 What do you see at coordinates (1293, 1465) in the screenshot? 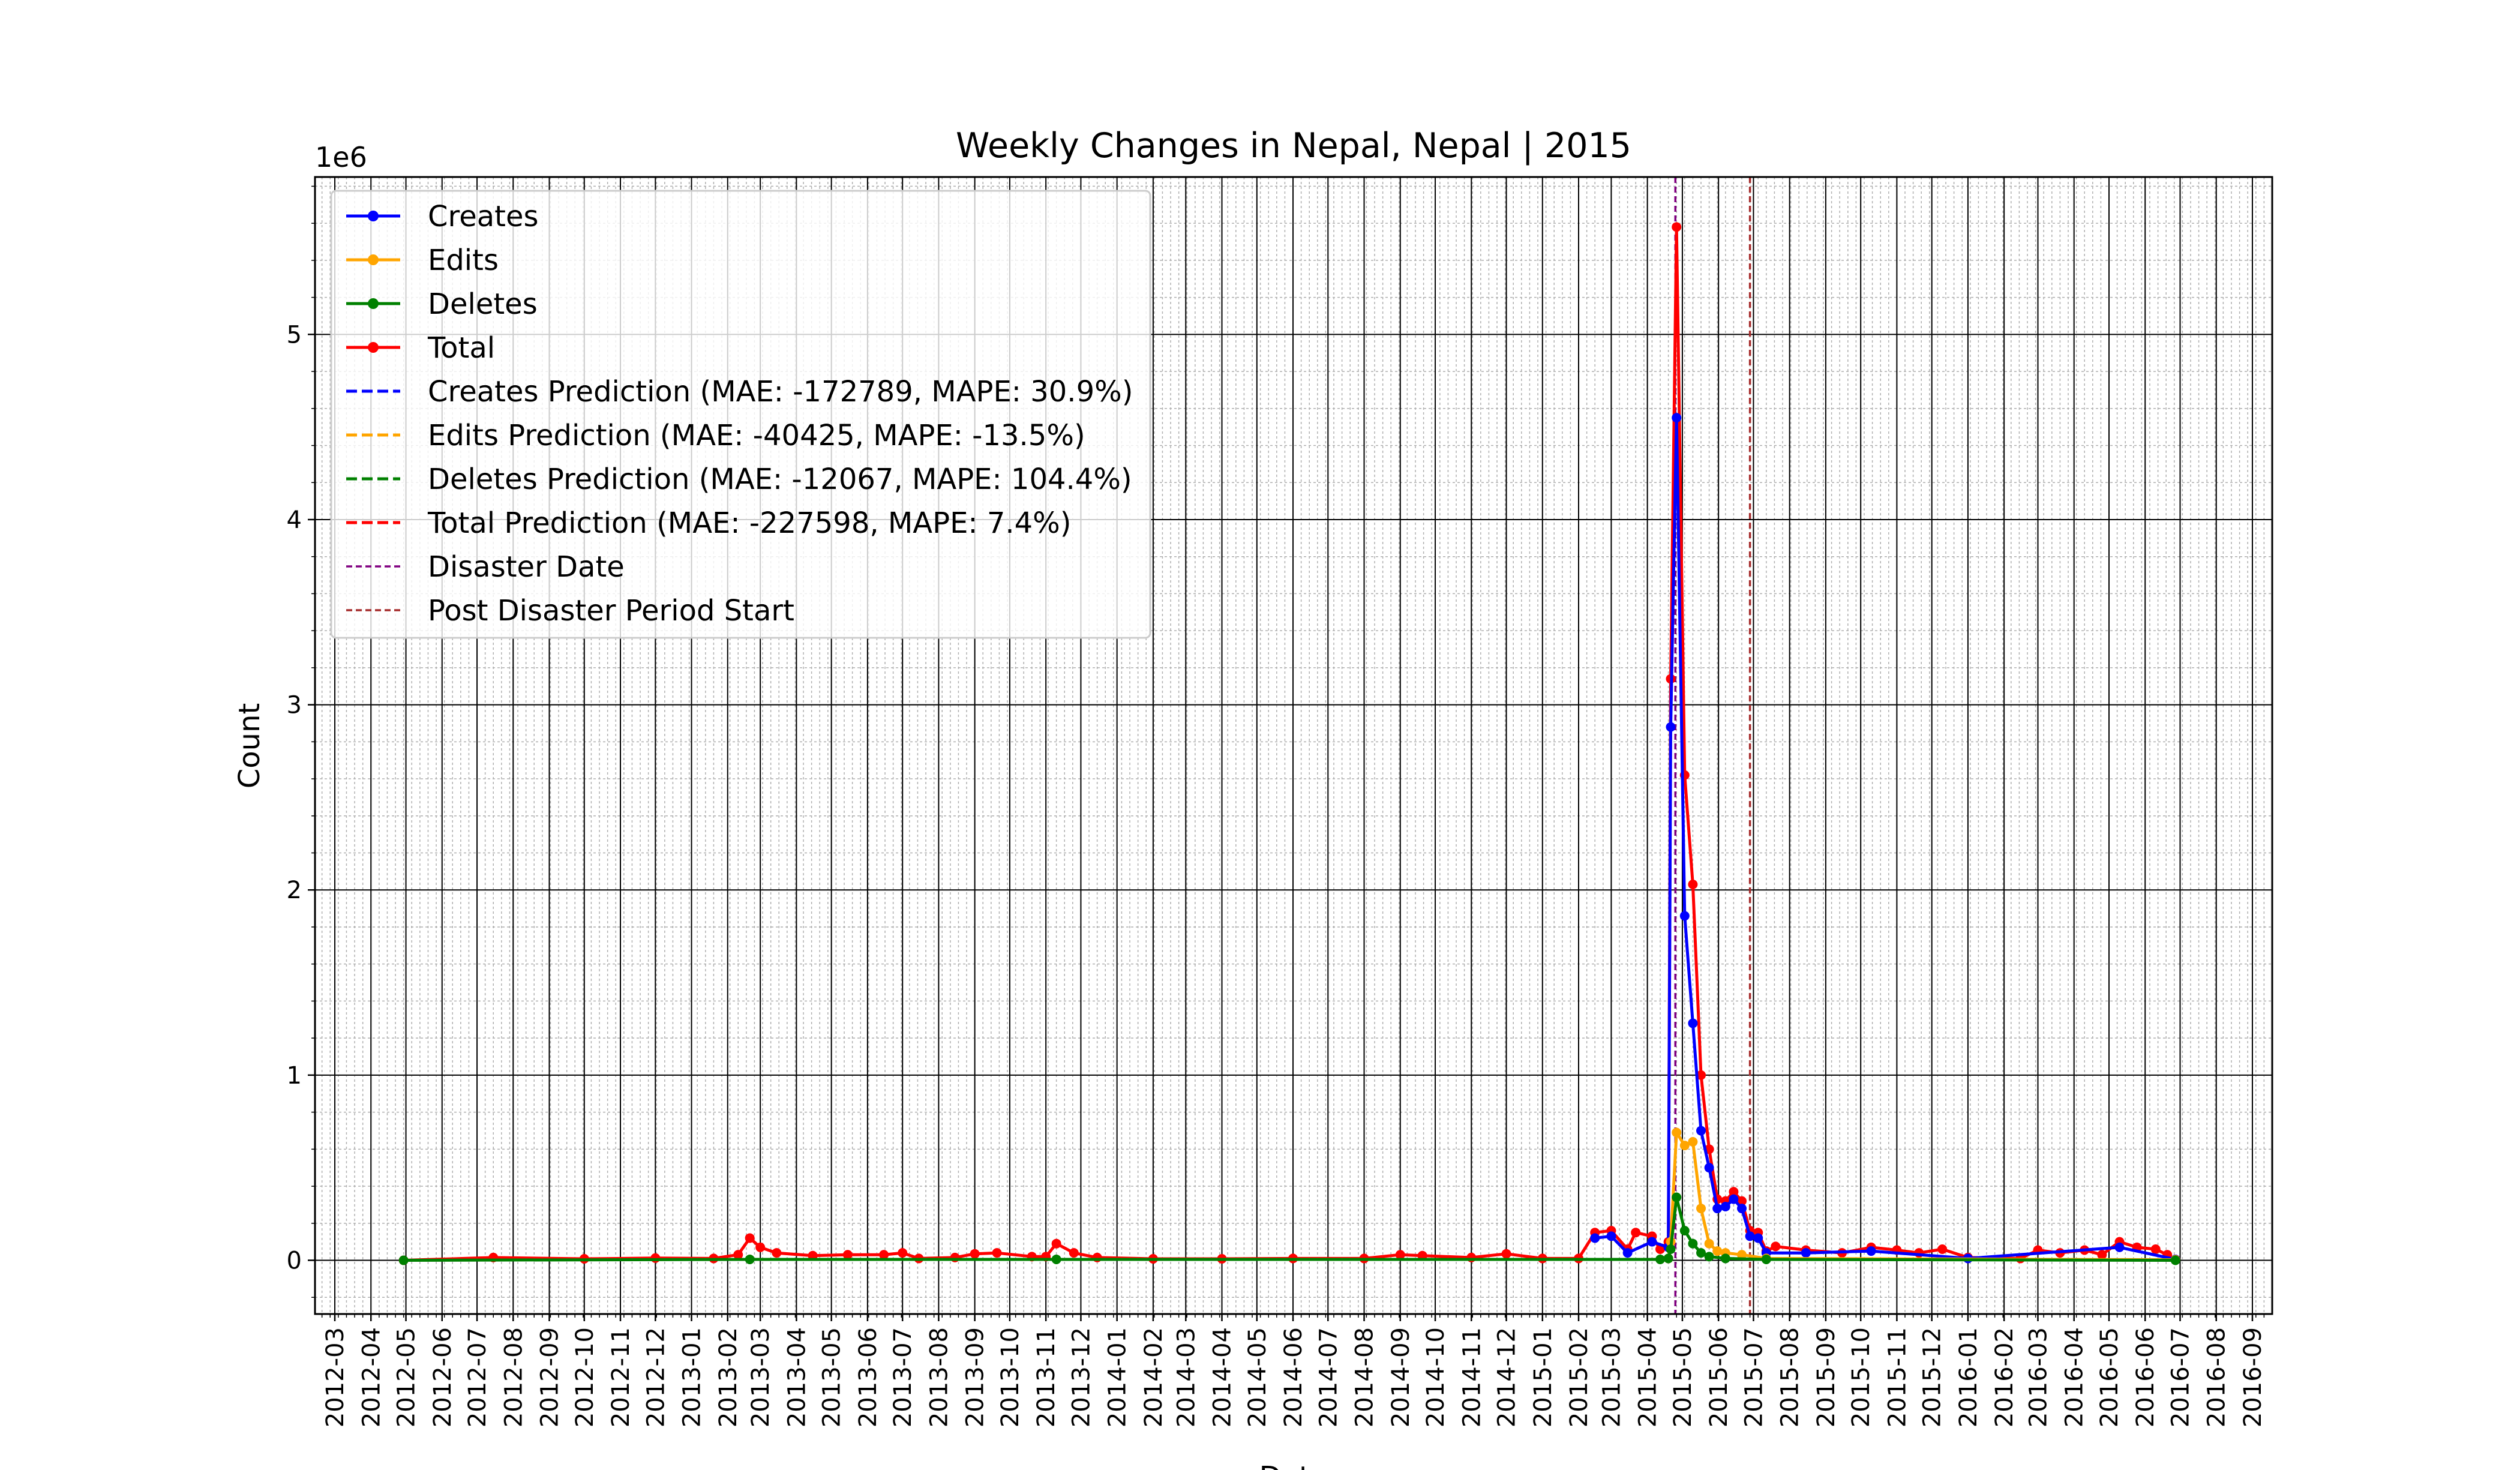
I see `x-axis-label: Date` at bounding box center [1293, 1465].